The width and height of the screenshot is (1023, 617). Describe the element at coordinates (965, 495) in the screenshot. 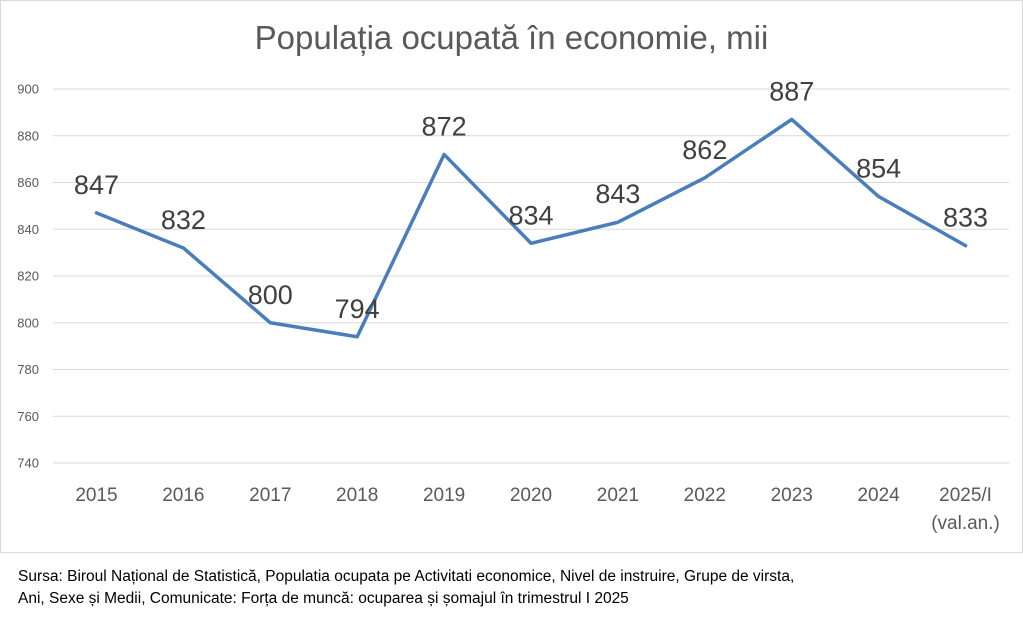

I see `x-tick-label-10: 2025/I` at that location.